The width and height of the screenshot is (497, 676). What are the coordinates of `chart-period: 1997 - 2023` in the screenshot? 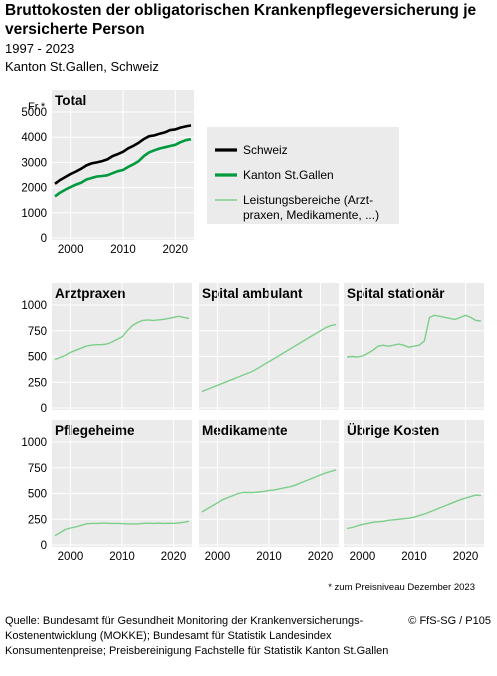 It's located at (40, 48).